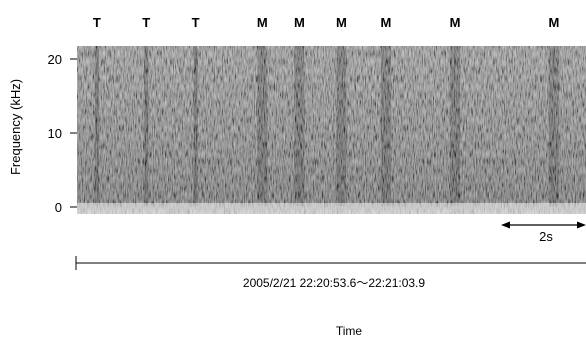 The height and width of the screenshot is (338, 586). I want to click on y-axis-label: Frequency (kHz), so click(15, 127).